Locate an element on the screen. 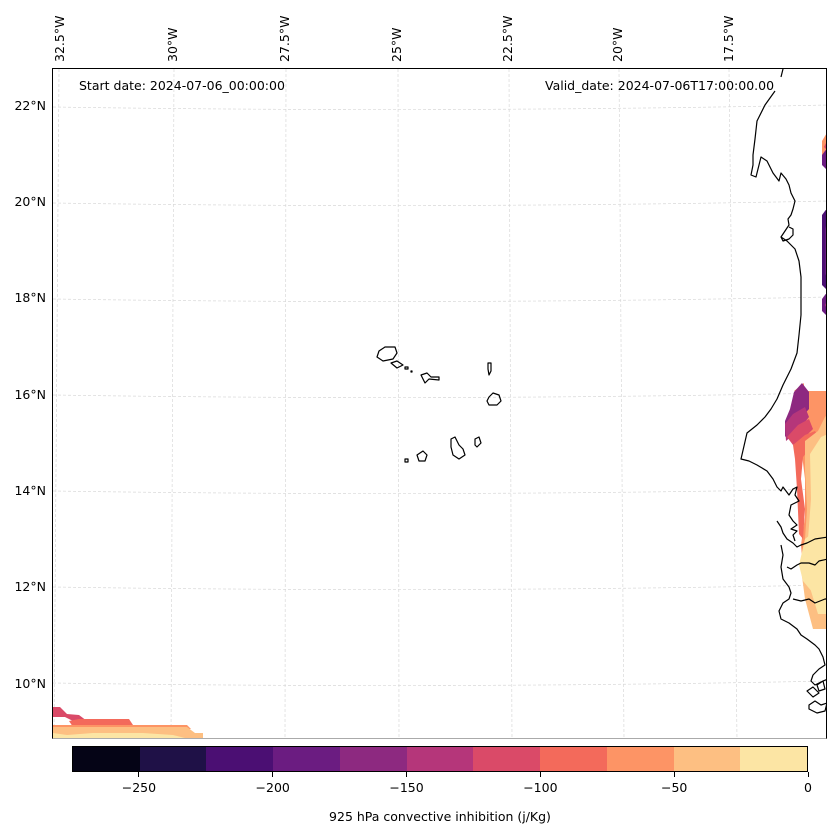 Image resolution: width=837 pixels, height=836 pixels. gridline-lon-32.5 is located at coordinates (56, 403).